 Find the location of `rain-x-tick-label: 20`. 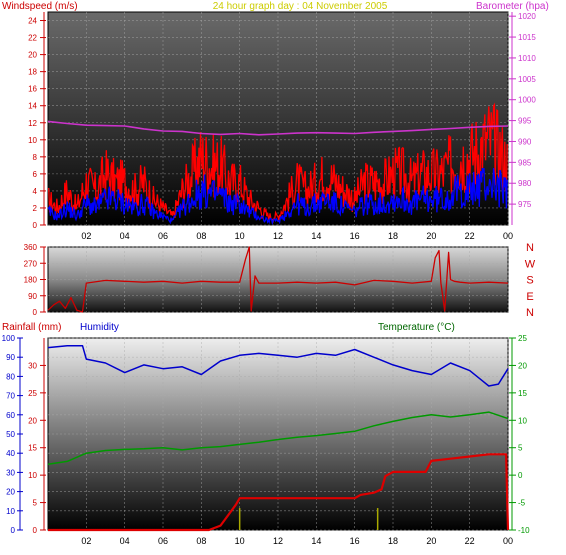

rain-x-tick-label: 20 is located at coordinates (431, 541).